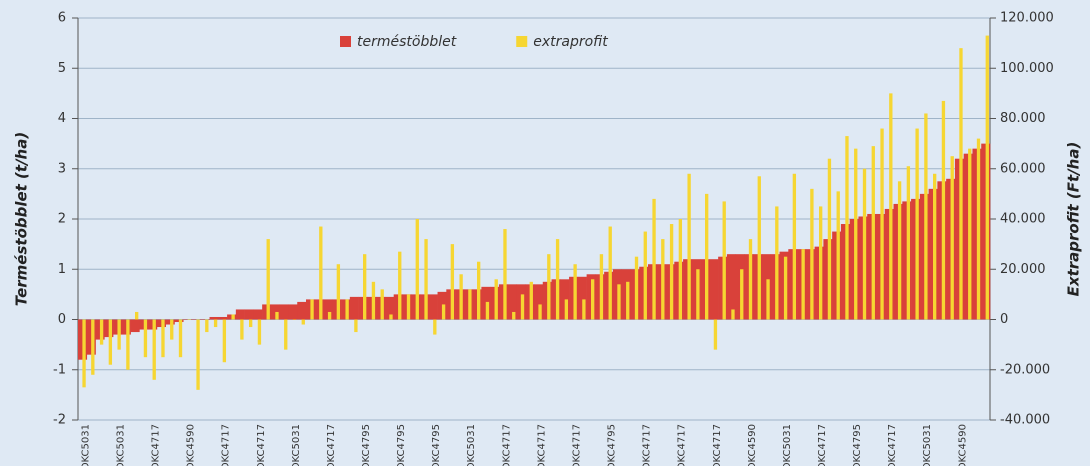 The image size is (1090, 466). I want to click on y-tick-label: 4, so click(62, 118).